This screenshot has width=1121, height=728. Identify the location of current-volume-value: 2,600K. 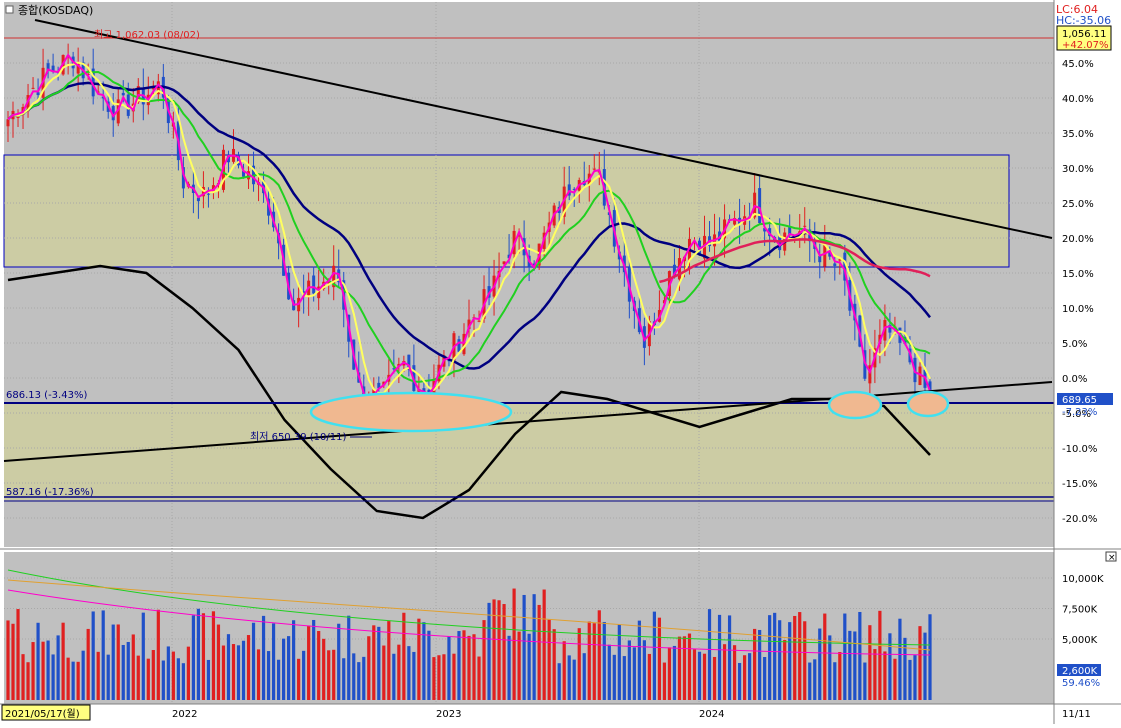
(1080, 671).